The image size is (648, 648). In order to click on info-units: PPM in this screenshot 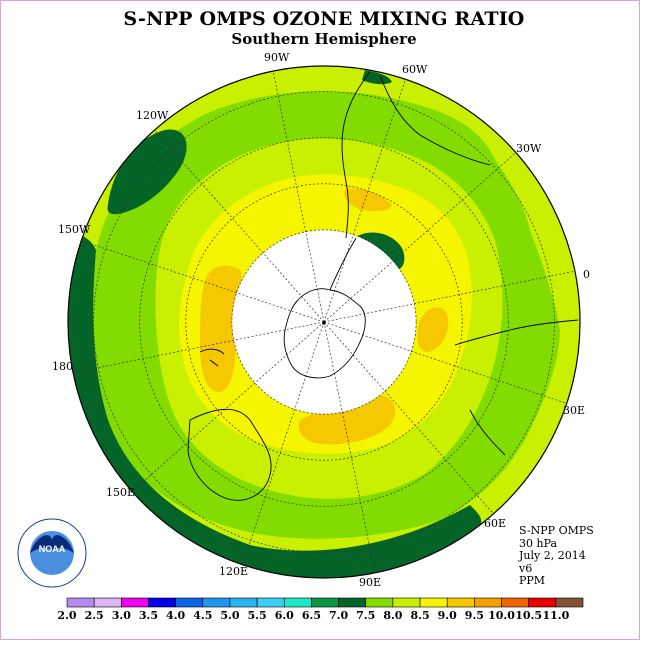, I will do `click(532, 580)`.